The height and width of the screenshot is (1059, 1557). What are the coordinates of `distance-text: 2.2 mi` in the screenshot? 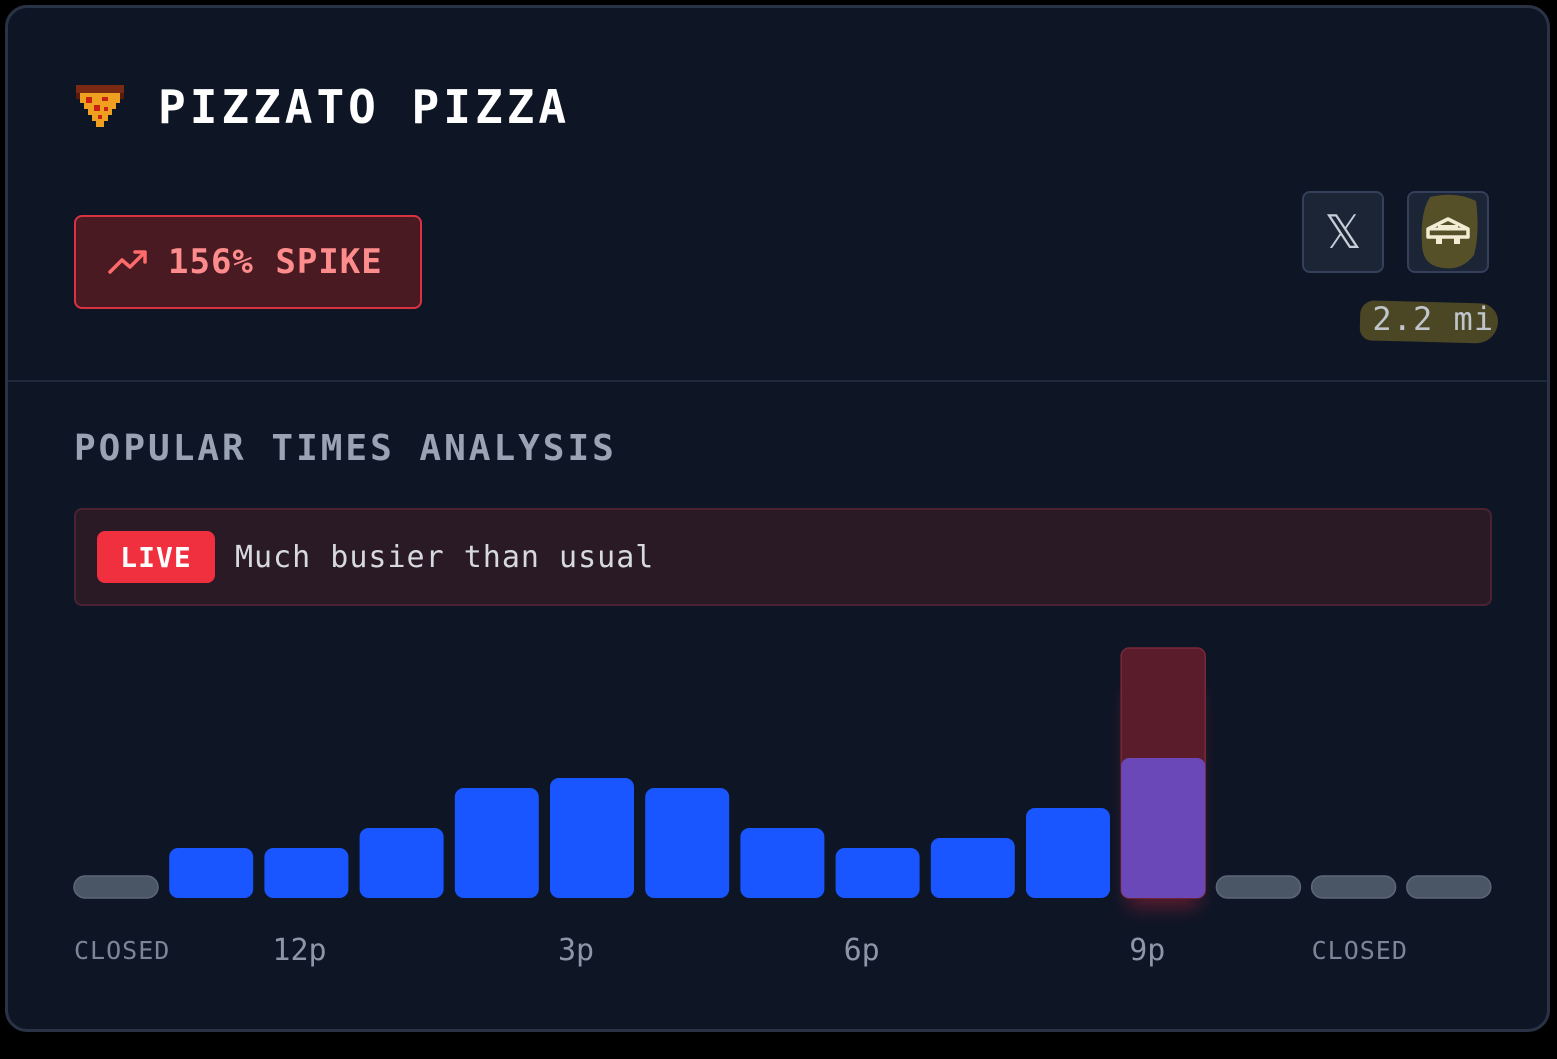 It's located at (1433, 319).